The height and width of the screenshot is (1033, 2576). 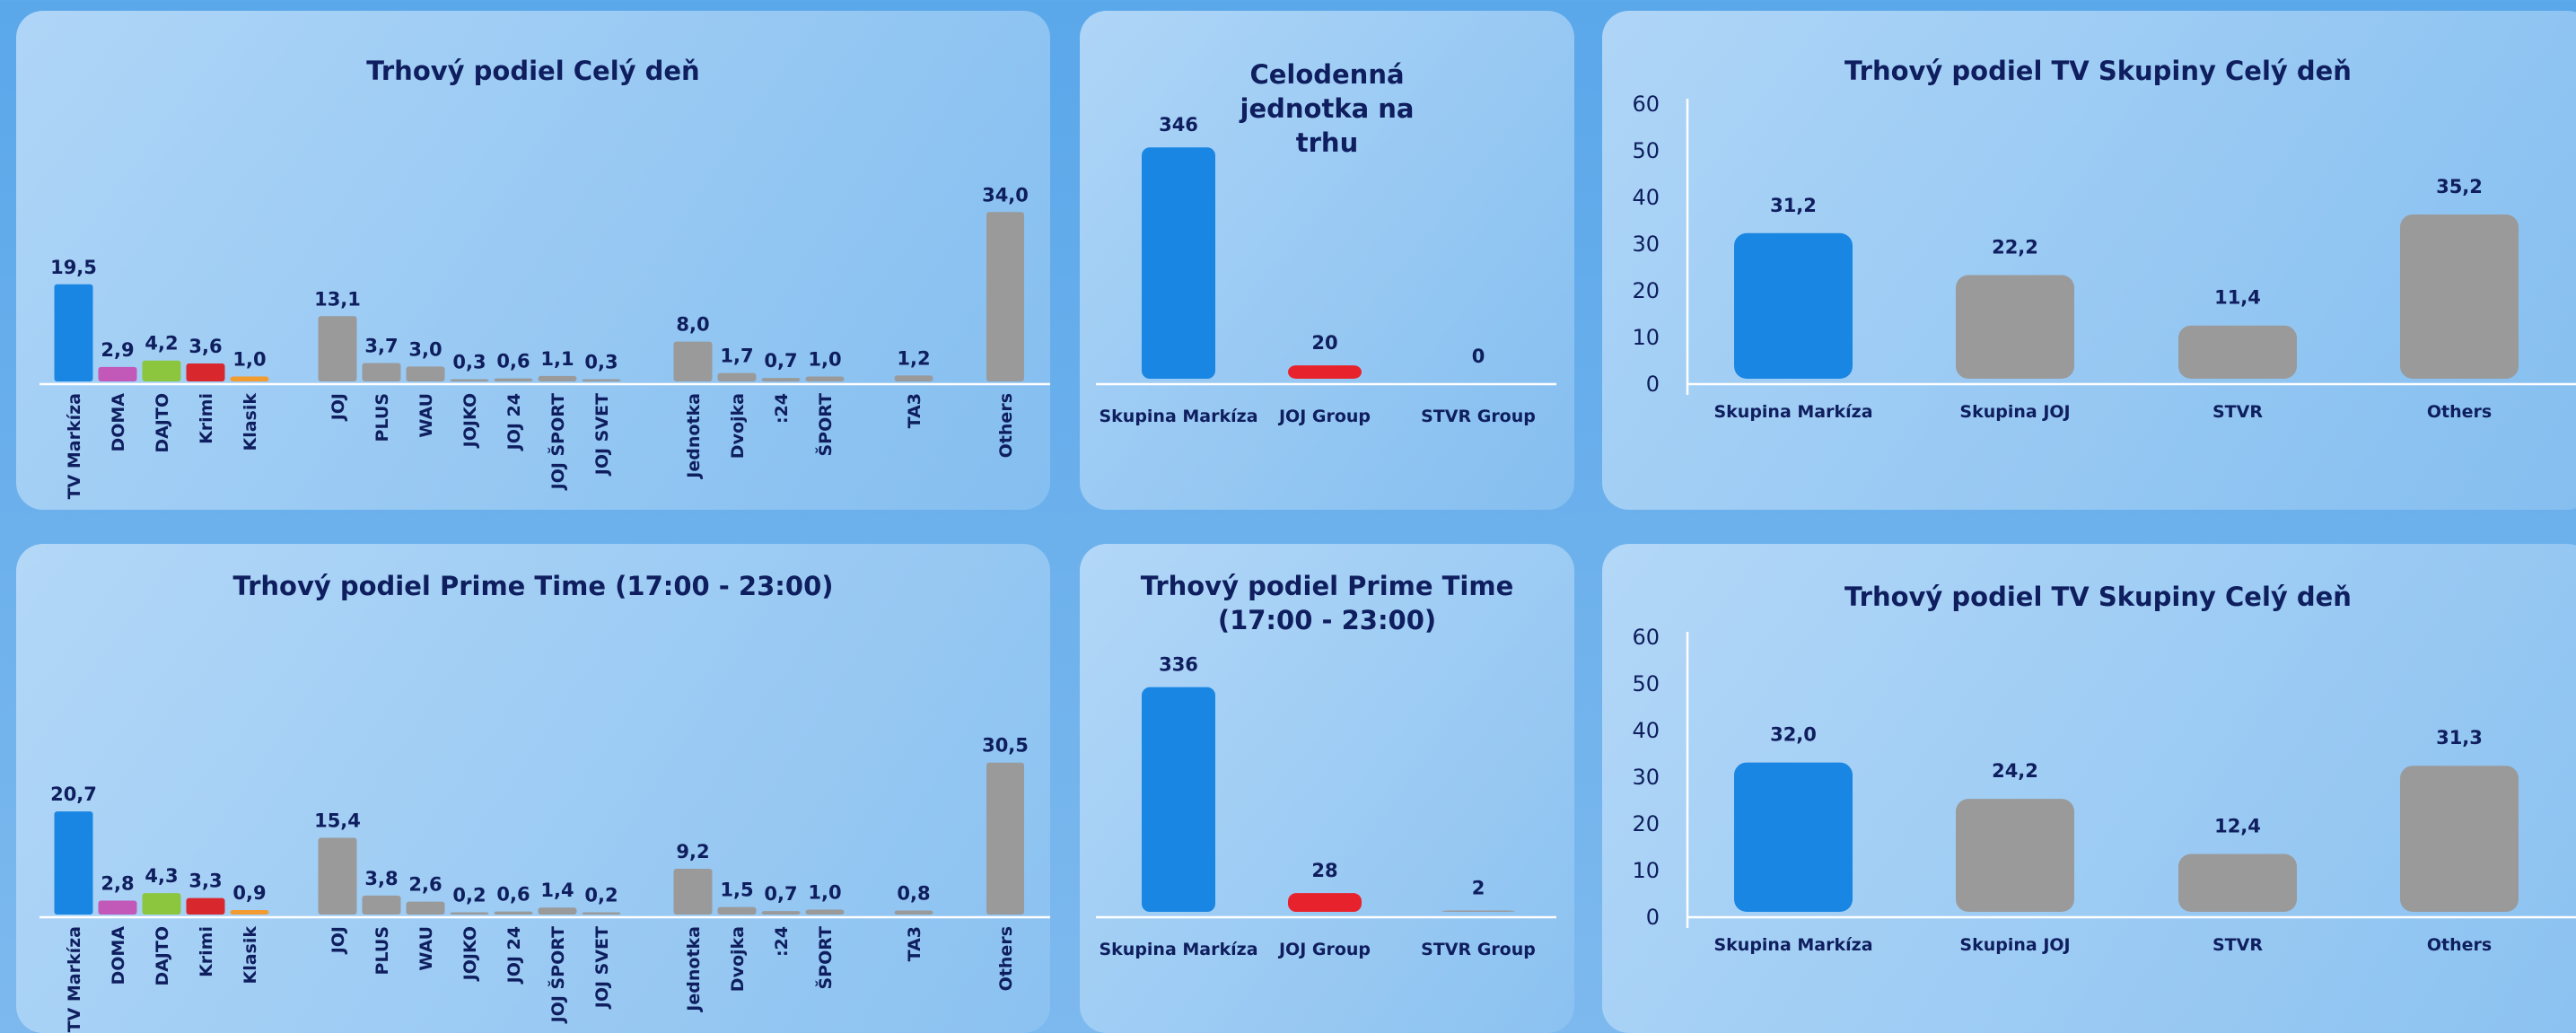 What do you see at coordinates (2459, 737) in the screenshot?
I see `value-label: 31,3` at bounding box center [2459, 737].